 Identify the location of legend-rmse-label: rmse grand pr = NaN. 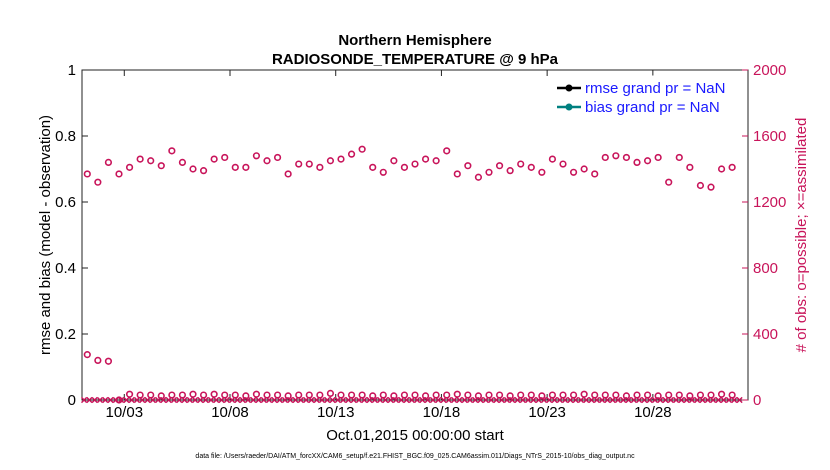
(655, 88).